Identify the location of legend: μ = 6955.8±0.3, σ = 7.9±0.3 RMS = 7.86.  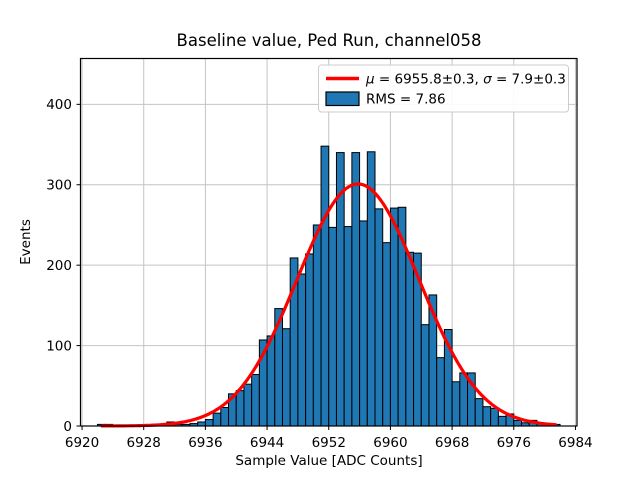
(443, 88).